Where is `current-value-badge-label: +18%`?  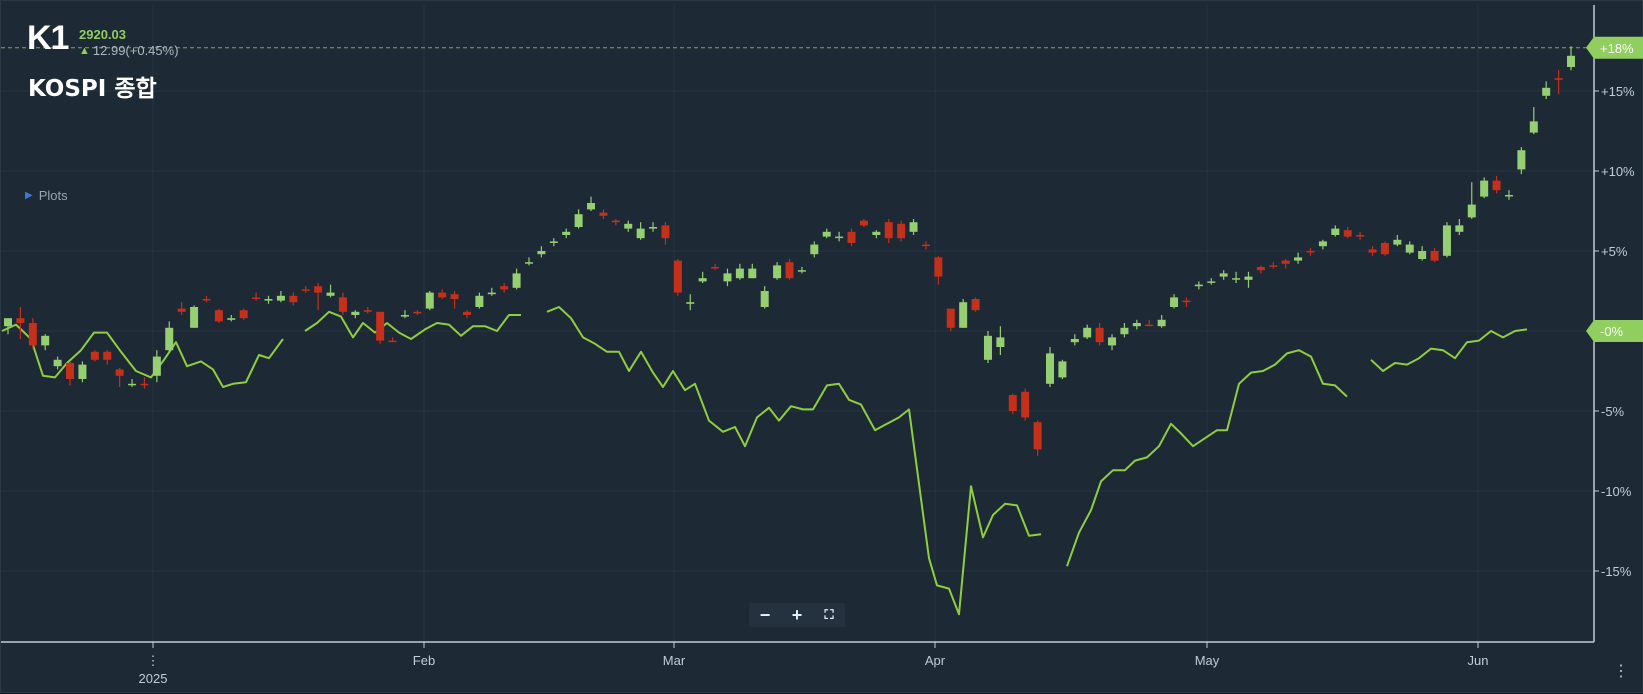 current-value-badge-label: +18% is located at coordinates (1617, 48).